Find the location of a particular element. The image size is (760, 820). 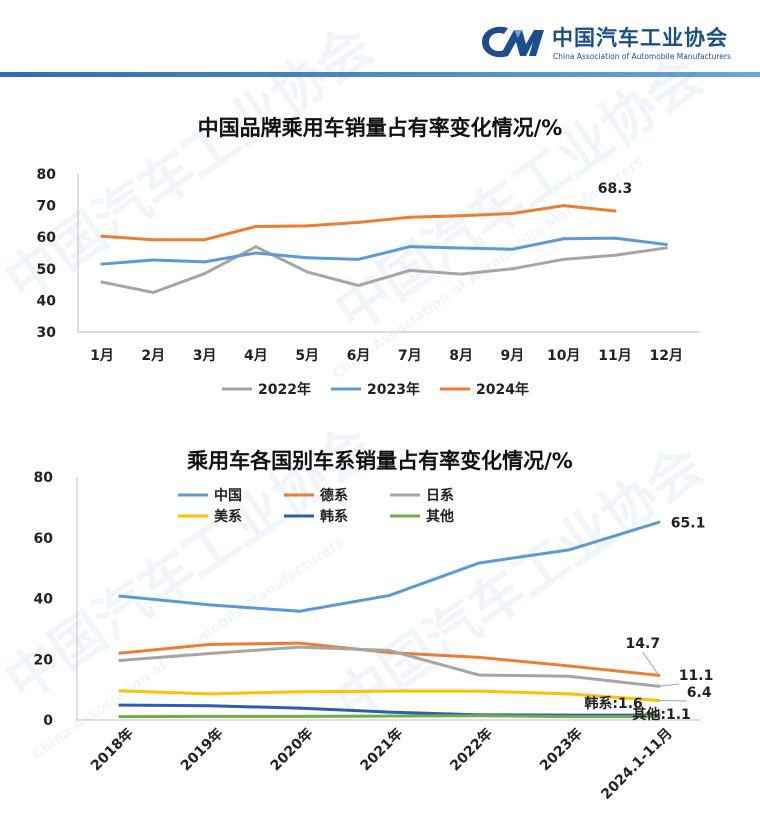

chart2-x-tick-label: 2024.1-11月 is located at coordinates (636, 764).